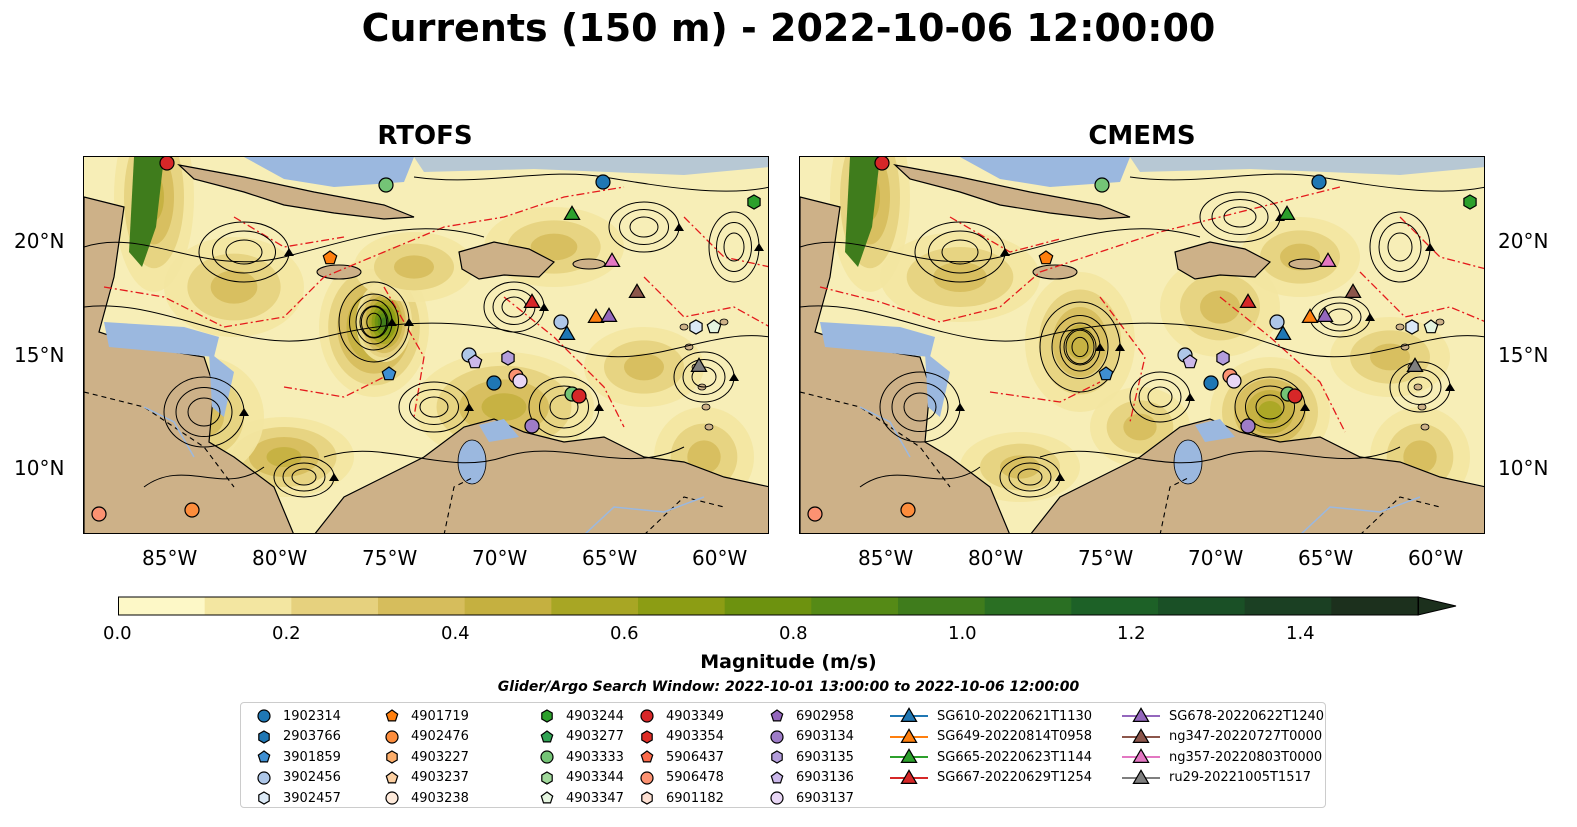 The image size is (1577, 827). What do you see at coordinates (297, 778) in the screenshot?
I see `legend-entry: 3902456` at bounding box center [297, 778].